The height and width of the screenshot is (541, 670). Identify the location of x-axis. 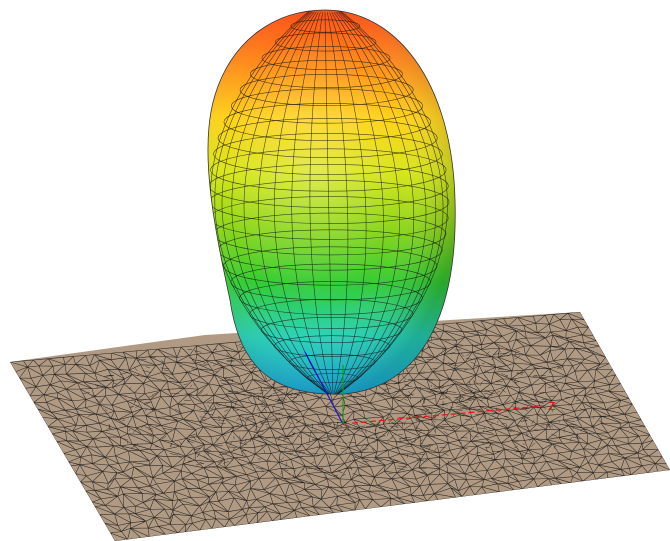
(324, 388).